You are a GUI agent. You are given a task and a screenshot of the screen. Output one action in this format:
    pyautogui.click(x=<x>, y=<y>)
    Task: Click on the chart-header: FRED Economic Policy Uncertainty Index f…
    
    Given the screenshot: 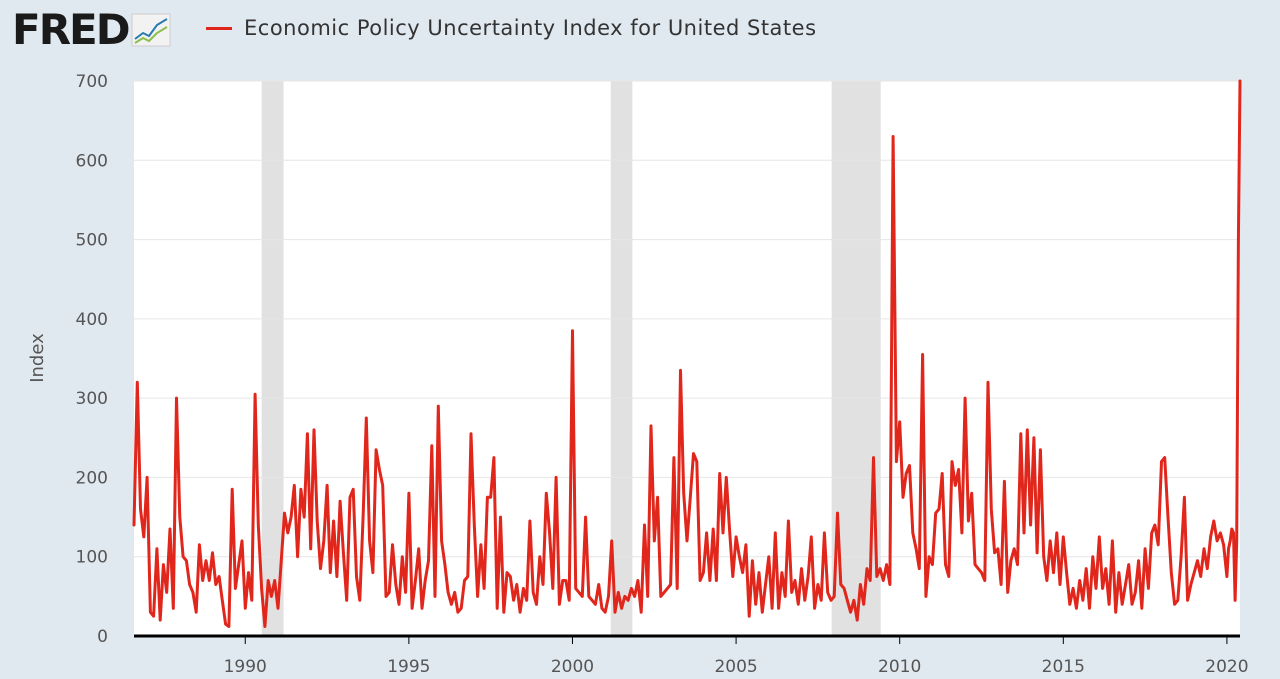 What is the action you would take?
    pyautogui.click(x=640, y=35)
    